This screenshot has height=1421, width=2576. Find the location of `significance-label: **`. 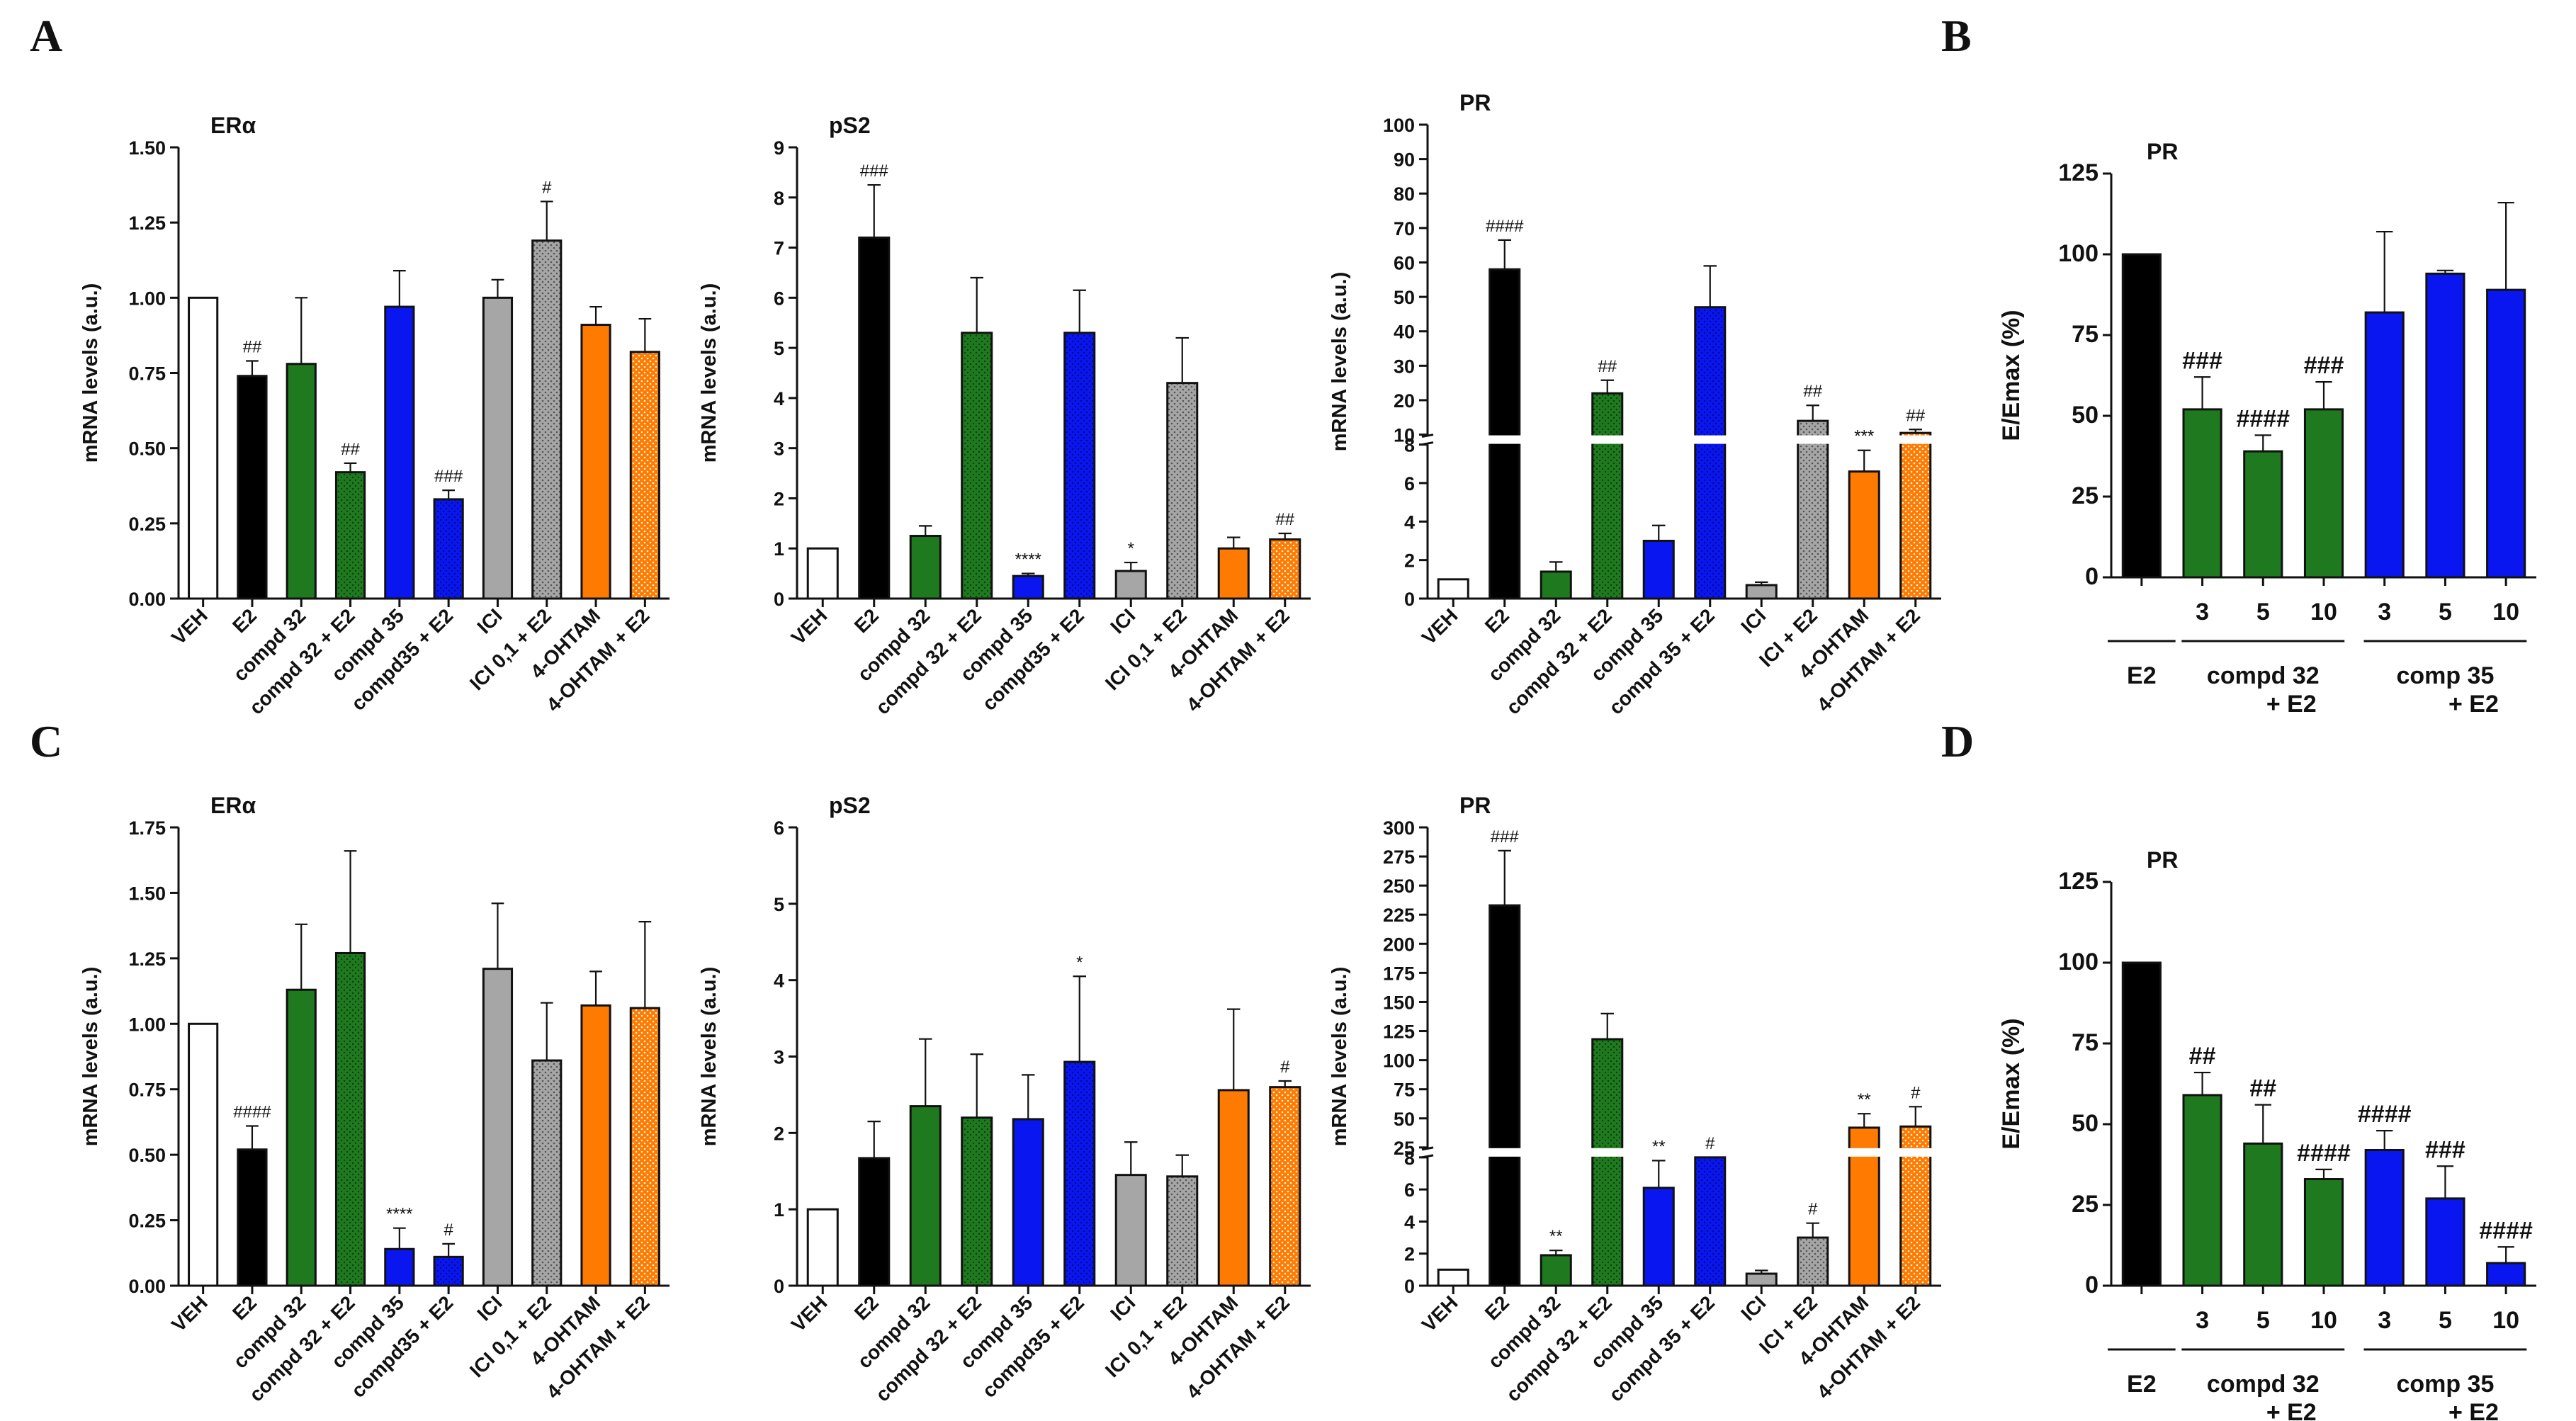

significance-label: ** is located at coordinates (1556, 1236).